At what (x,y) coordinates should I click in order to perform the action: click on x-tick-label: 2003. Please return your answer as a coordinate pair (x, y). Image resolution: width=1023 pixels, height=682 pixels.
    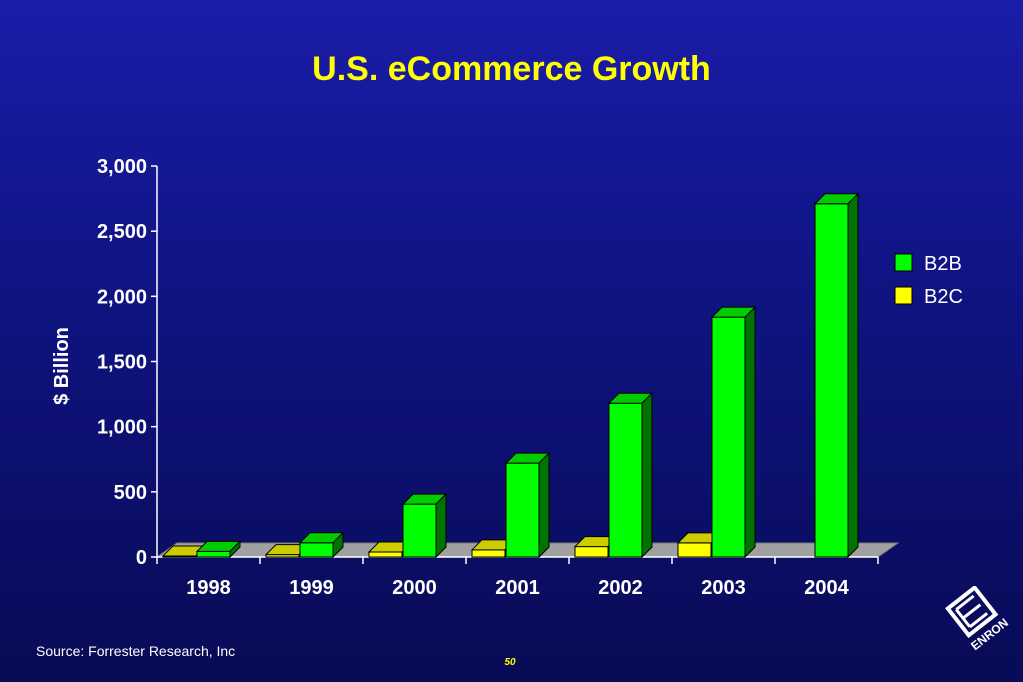
    Looking at the image, I should click on (723, 588).